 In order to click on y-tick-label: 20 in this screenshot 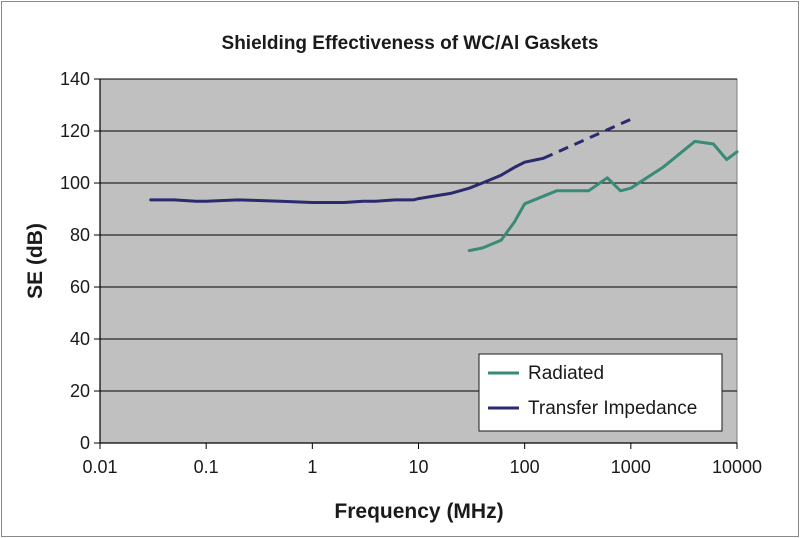, I will do `click(80, 391)`.